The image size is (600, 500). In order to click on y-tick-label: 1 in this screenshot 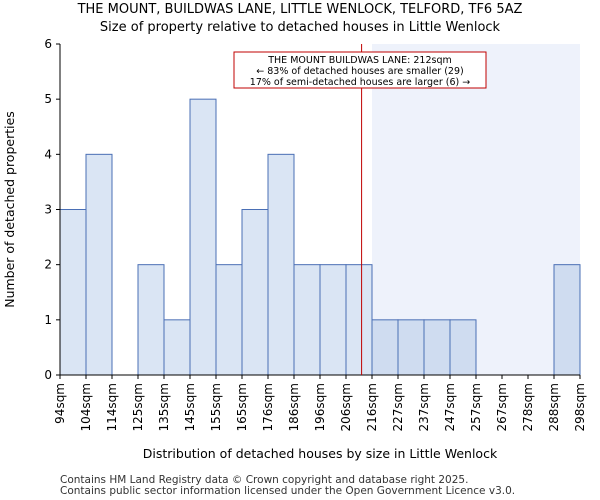, I will do `click(48, 320)`.